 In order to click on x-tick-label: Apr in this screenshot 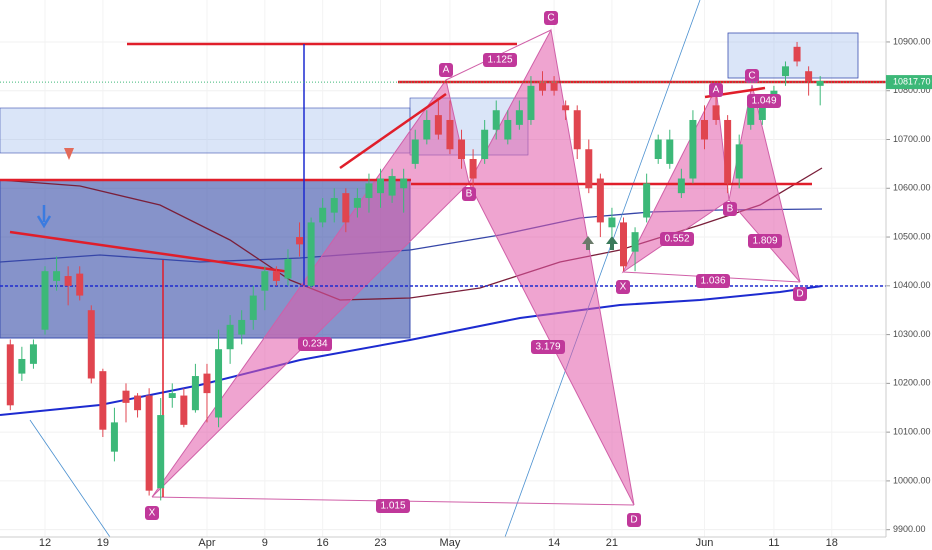, I will do `click(206, 543)`.